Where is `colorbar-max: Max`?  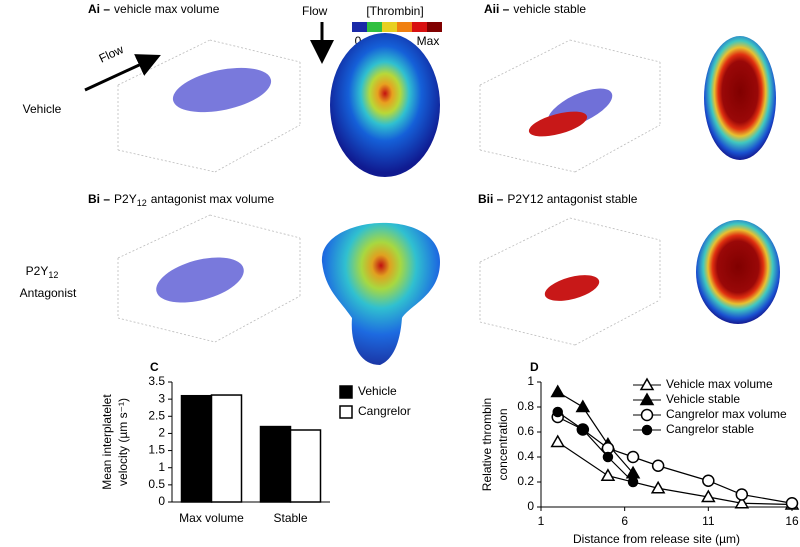 colorbar-max: Max is located at coordinates (428, 41).